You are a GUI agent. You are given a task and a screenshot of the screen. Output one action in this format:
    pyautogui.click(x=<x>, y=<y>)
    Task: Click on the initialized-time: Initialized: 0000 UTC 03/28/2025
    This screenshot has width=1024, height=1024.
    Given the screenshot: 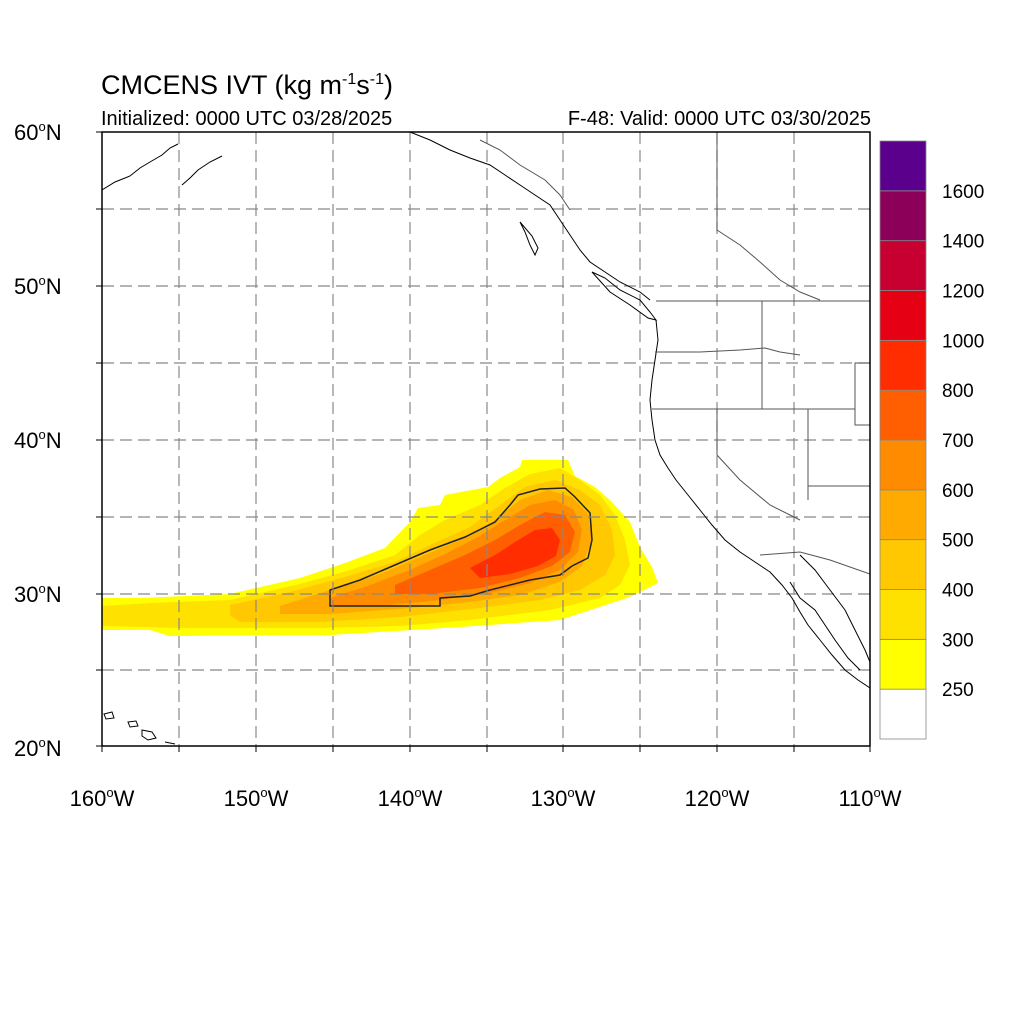 What is the action you would take?
    pyautogui.click(x=247, y=119)
    